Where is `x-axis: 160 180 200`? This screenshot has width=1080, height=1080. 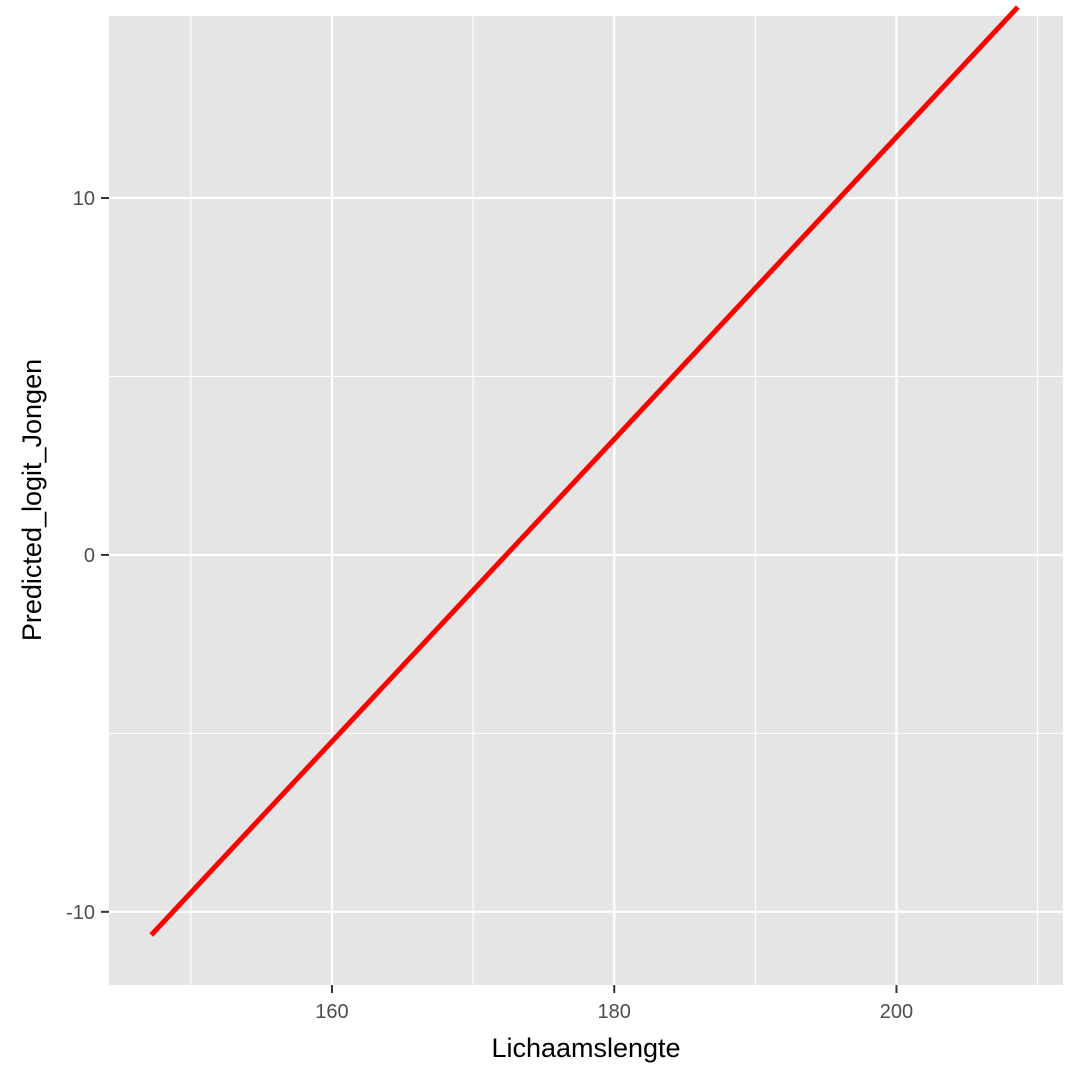 x-axis: 160 180 200 is located at coordinates (614, 1004).